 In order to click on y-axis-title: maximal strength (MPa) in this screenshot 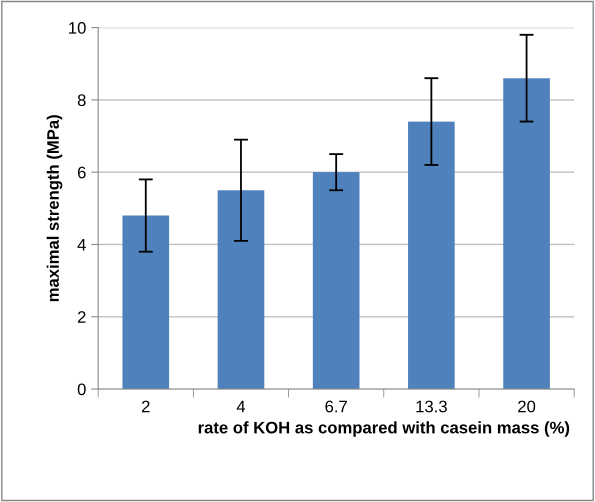, I will do `click(54, 208)`.